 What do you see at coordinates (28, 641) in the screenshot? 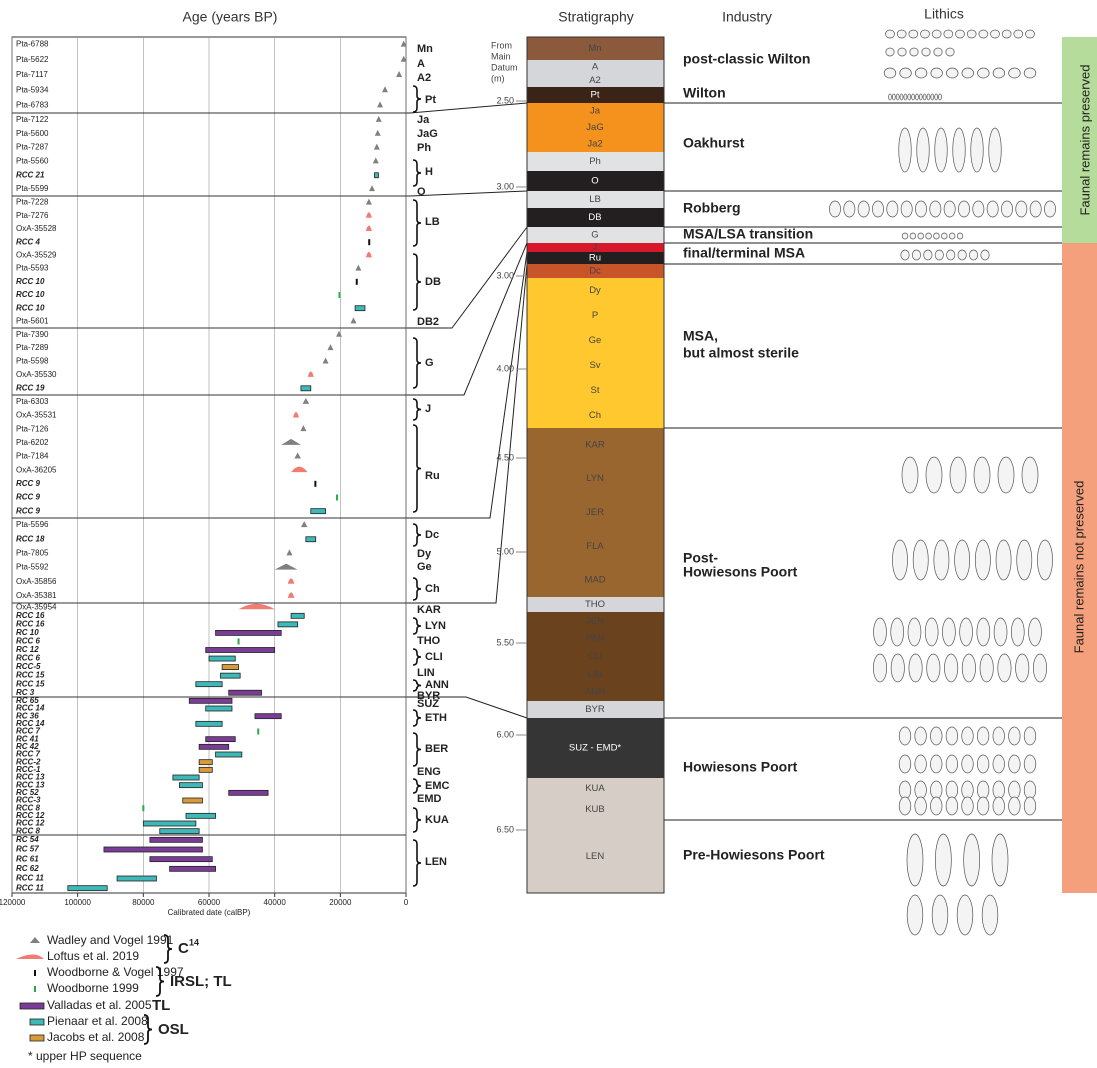
I see `sample-label: RCC 6` at bounding box center [28, 641].